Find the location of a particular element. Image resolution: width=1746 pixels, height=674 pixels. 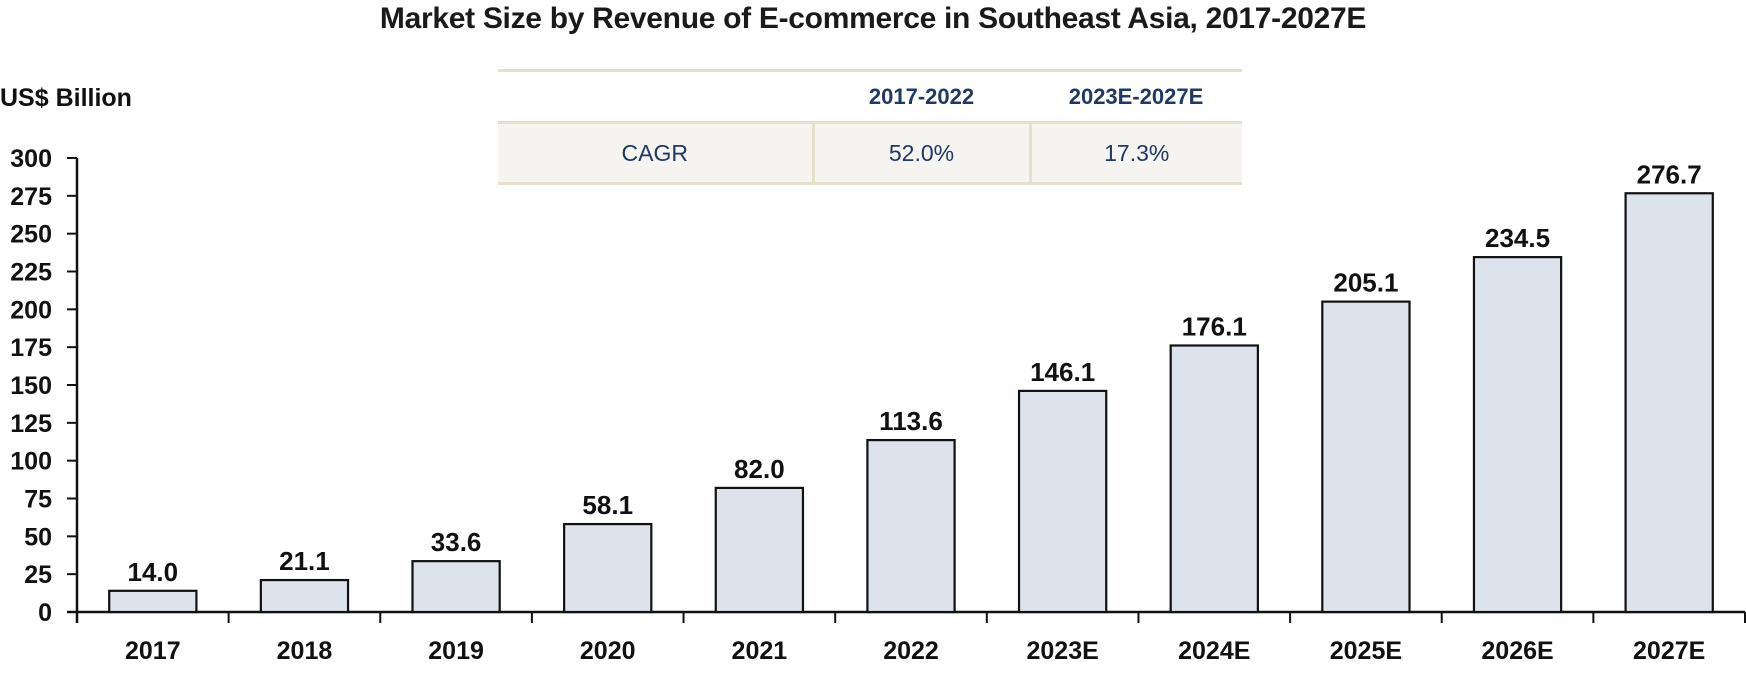

bar-value-label: 21.1 is located at coordinates (304, 561).